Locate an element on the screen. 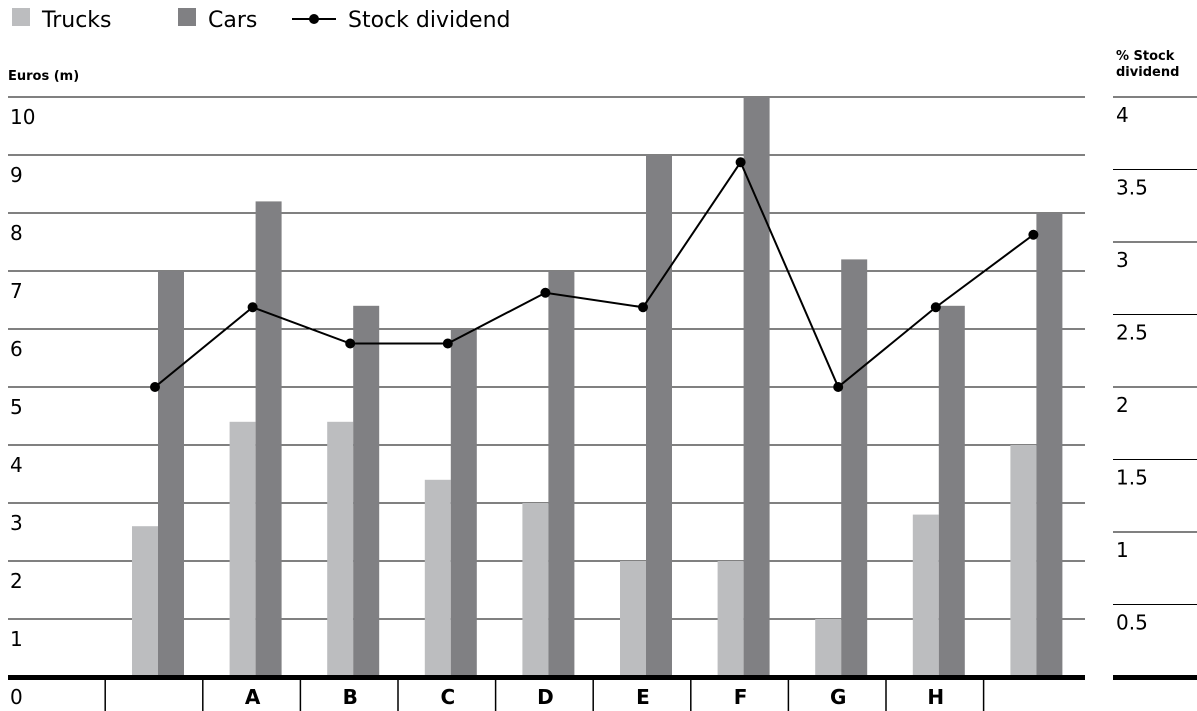 This screenshot has width=1197, height=711. category-label-a: A is located at coordinates (253, 697).